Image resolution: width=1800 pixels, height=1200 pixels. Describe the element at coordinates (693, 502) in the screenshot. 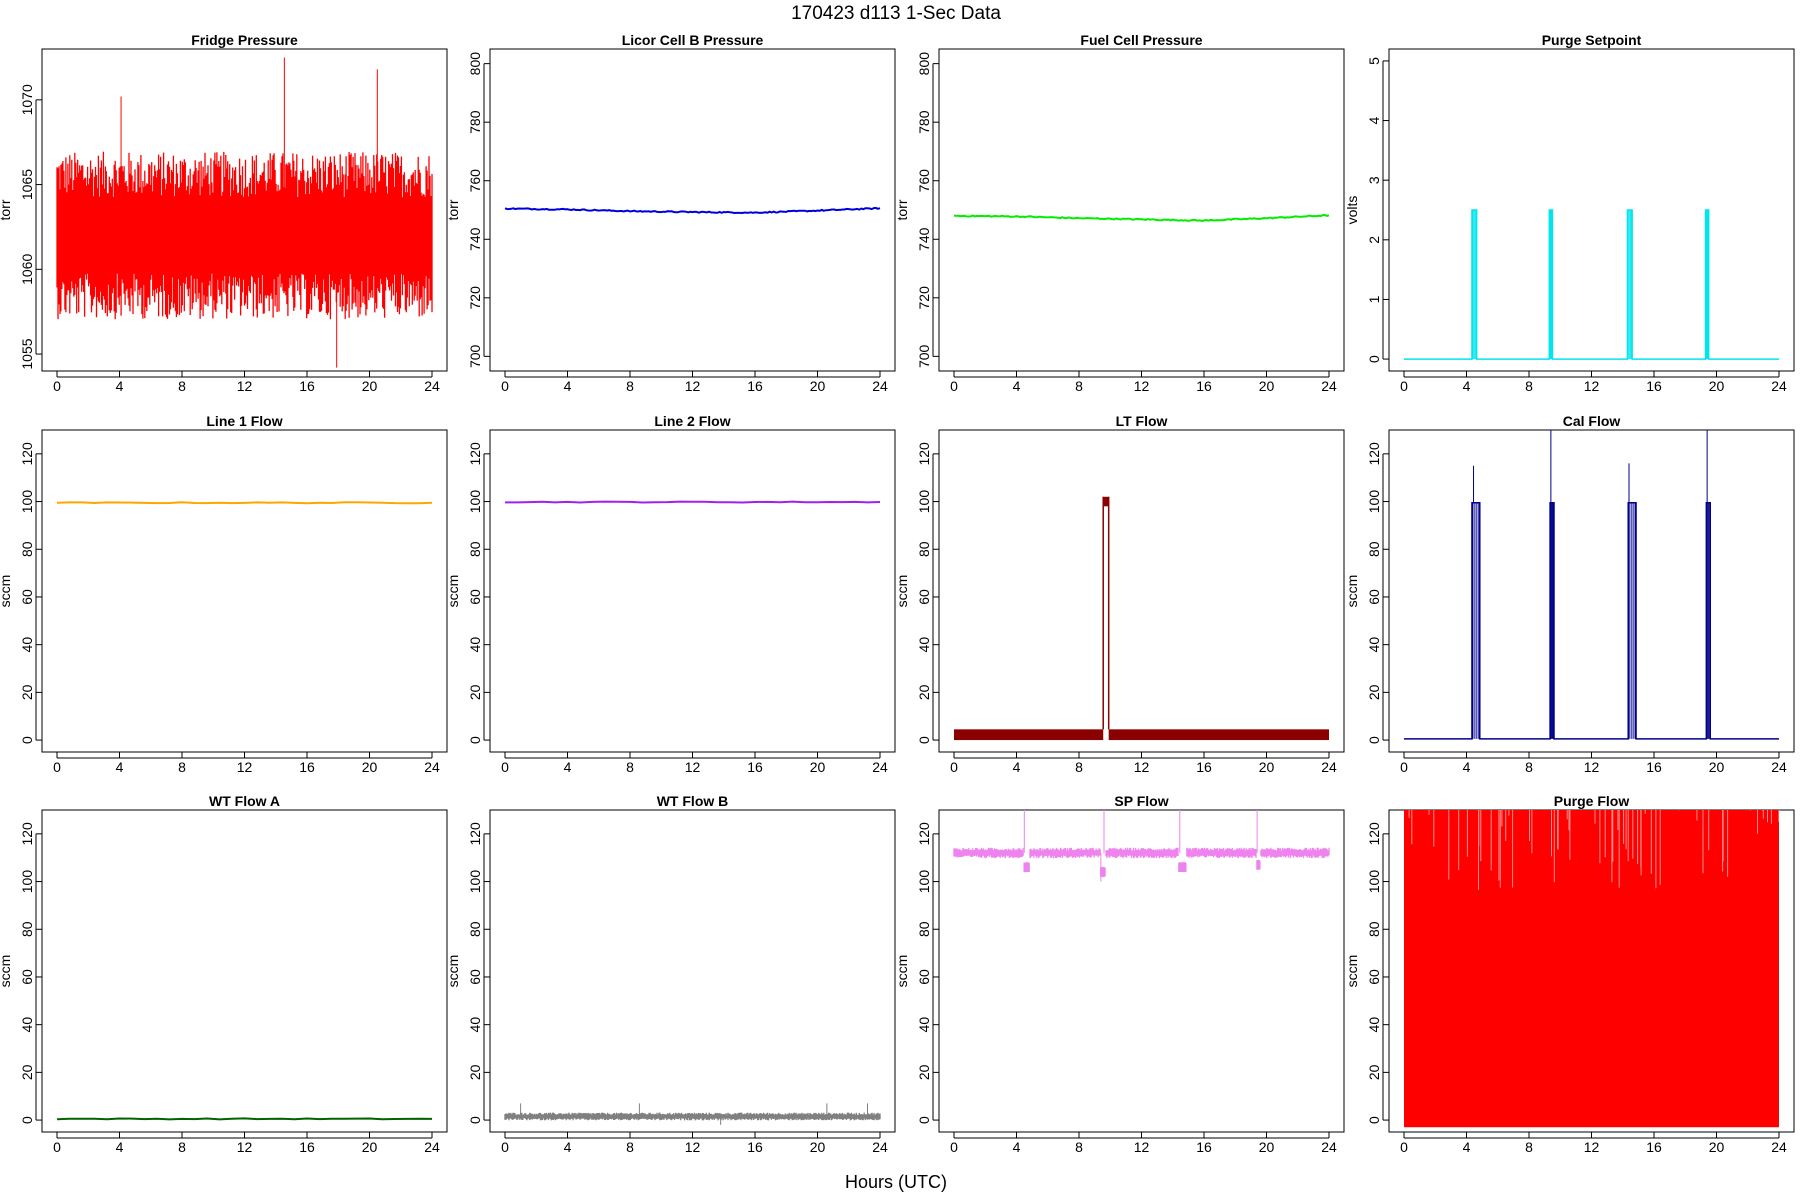

I see `series-line-2-flow` at that location.